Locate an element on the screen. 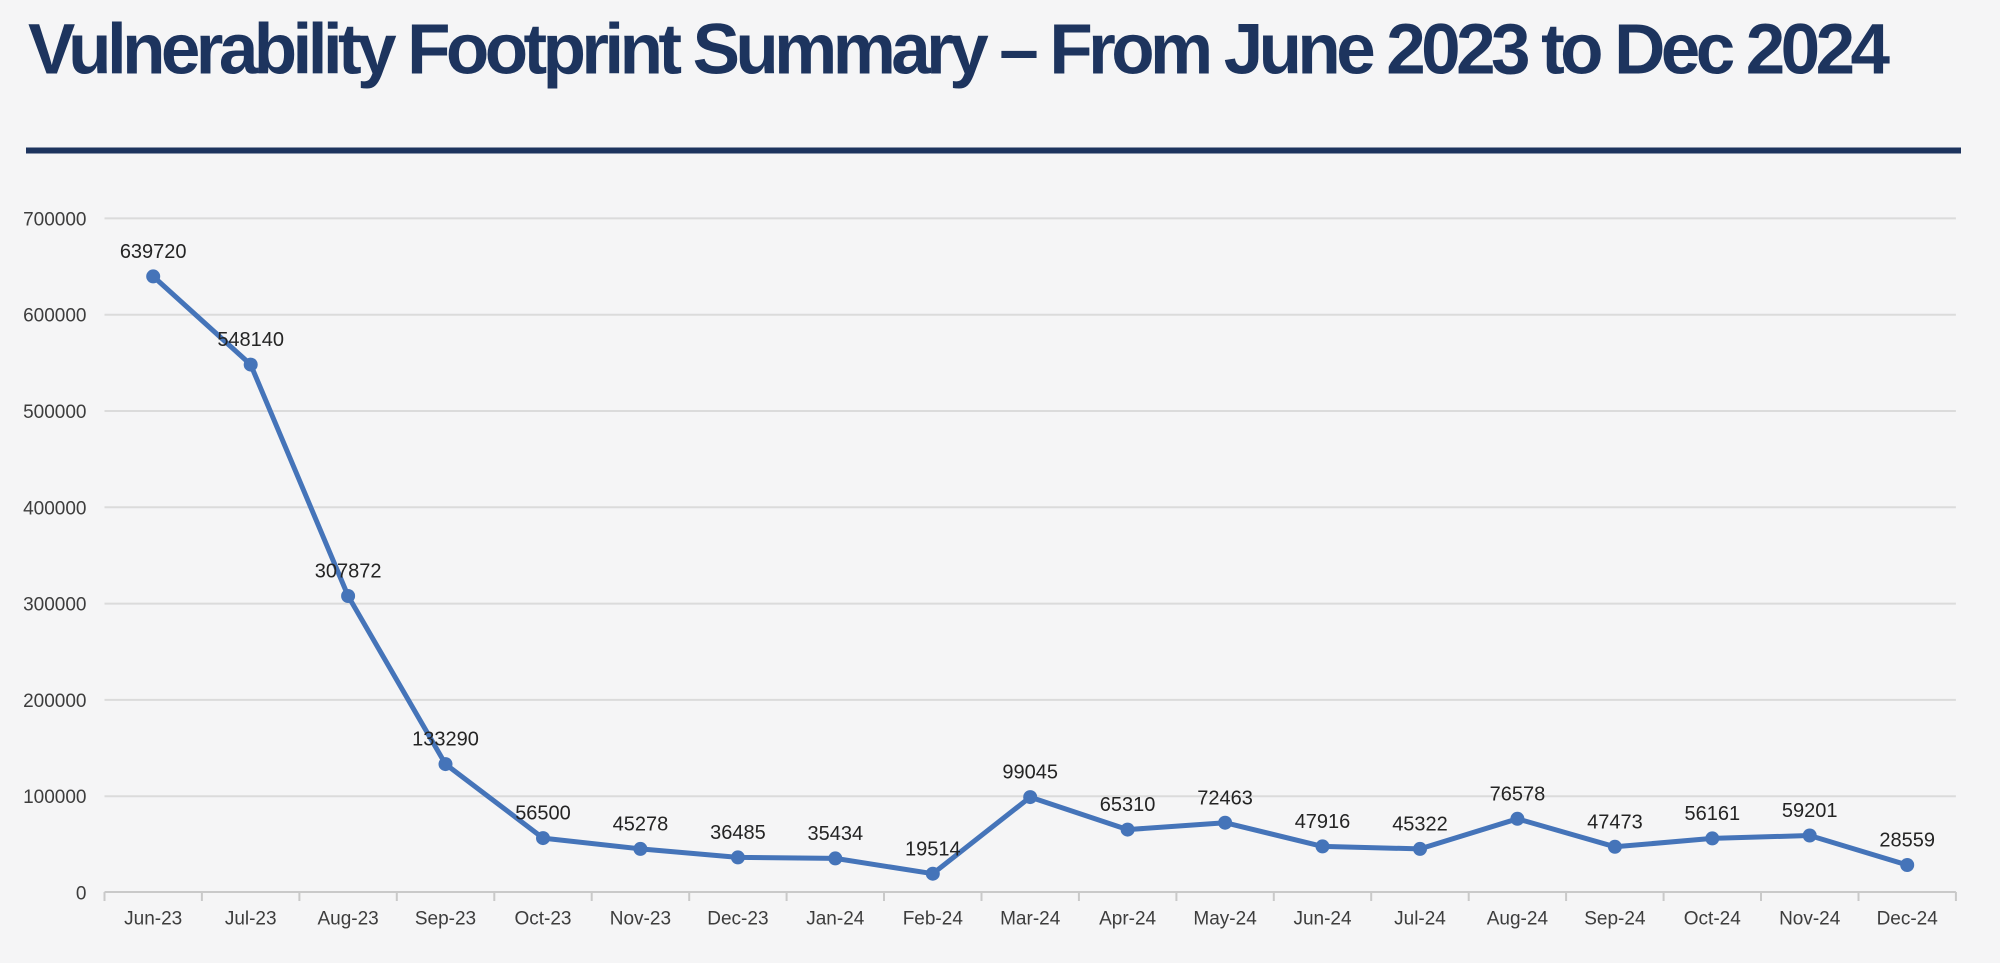  svg-text: Sep-23 is located at coordinates (445, 919).